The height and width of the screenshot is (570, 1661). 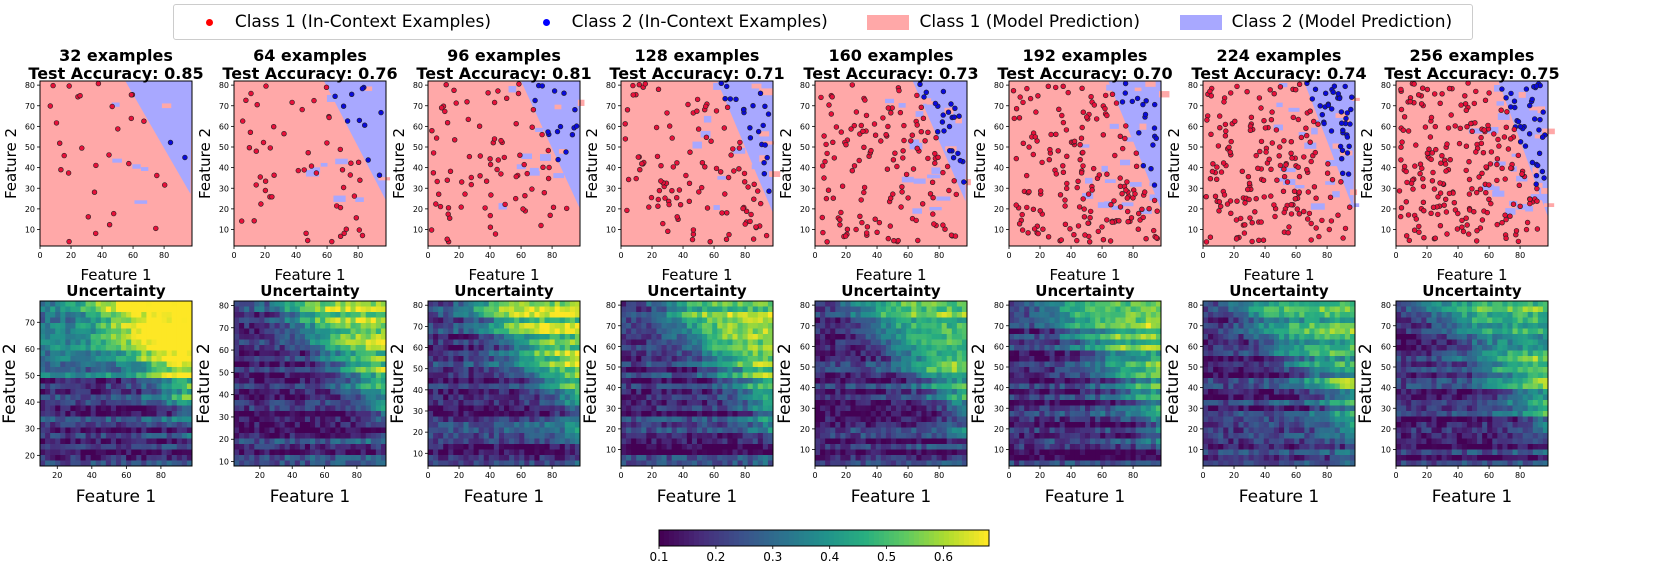 What do you see at coordinates (30, 168) in the screenshot?
I see `y-tick-label: 40` at bounding box center [30, 168].